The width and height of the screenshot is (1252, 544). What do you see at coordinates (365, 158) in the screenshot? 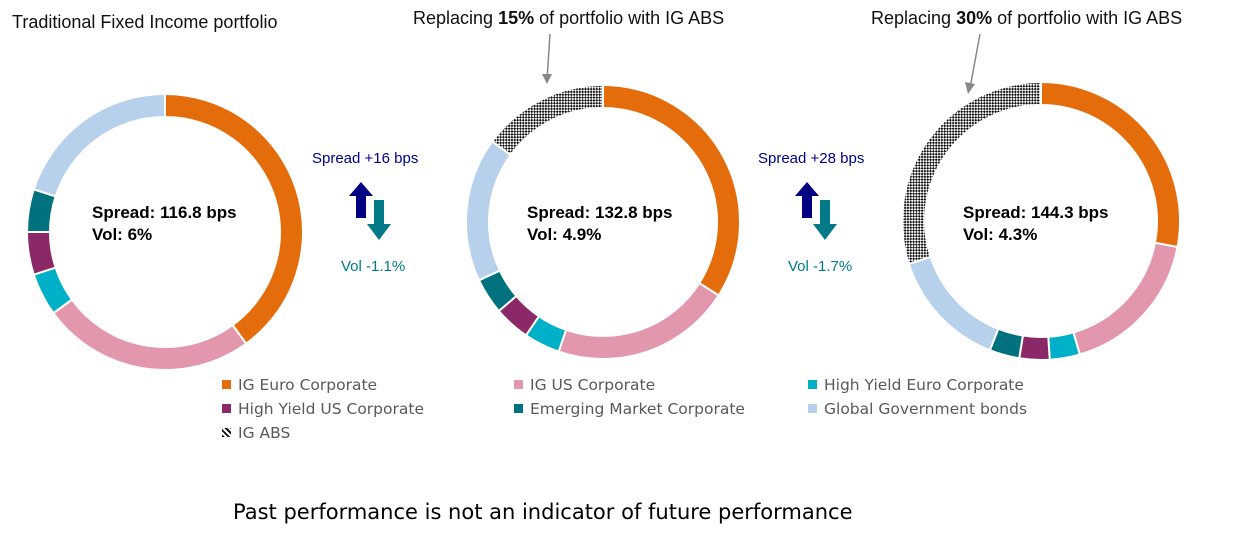
I see `spread-delta-1: Spread +16 bps` at bounding box center [365, 158].